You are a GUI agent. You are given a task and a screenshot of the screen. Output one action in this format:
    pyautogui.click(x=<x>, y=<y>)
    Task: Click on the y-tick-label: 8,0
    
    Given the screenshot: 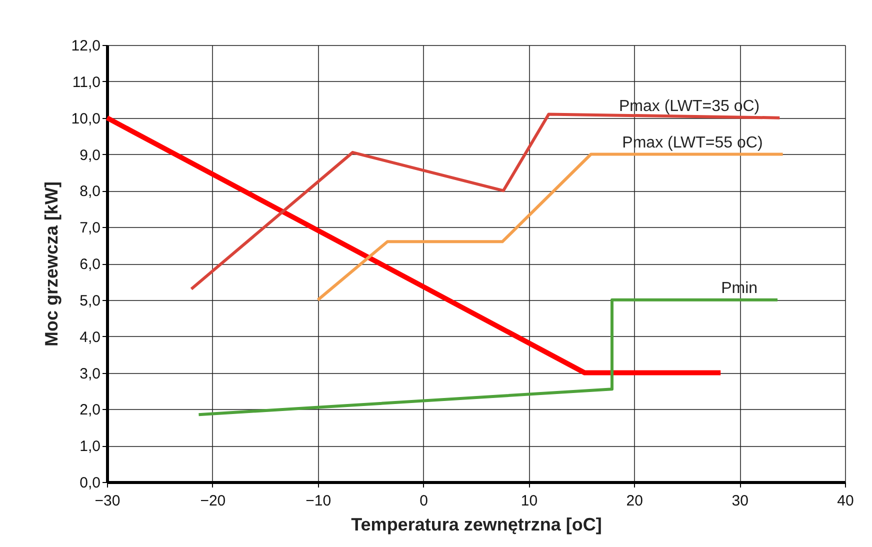 What is the action you would take?
    pyautogui.click(x=90, y=191)
    